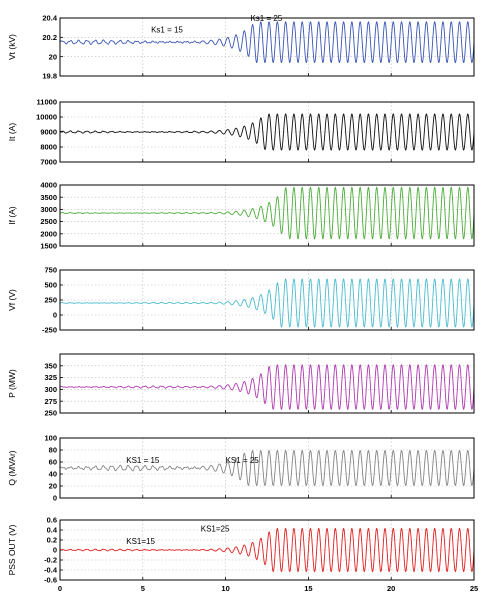 Image resolution: width=482 pixels, height=605 pixels. I want to click on y-tick-label: 100, so click(50, 438).